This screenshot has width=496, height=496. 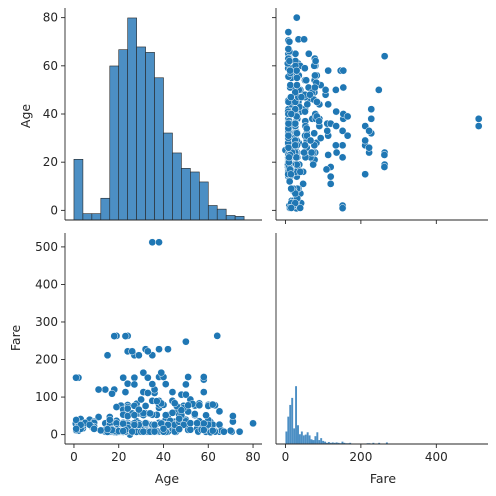 What do you see at coordinates (383, 478) in the screenshot?
I see `x-axis-label-fare: Fare` at bounding box center [383, 478].